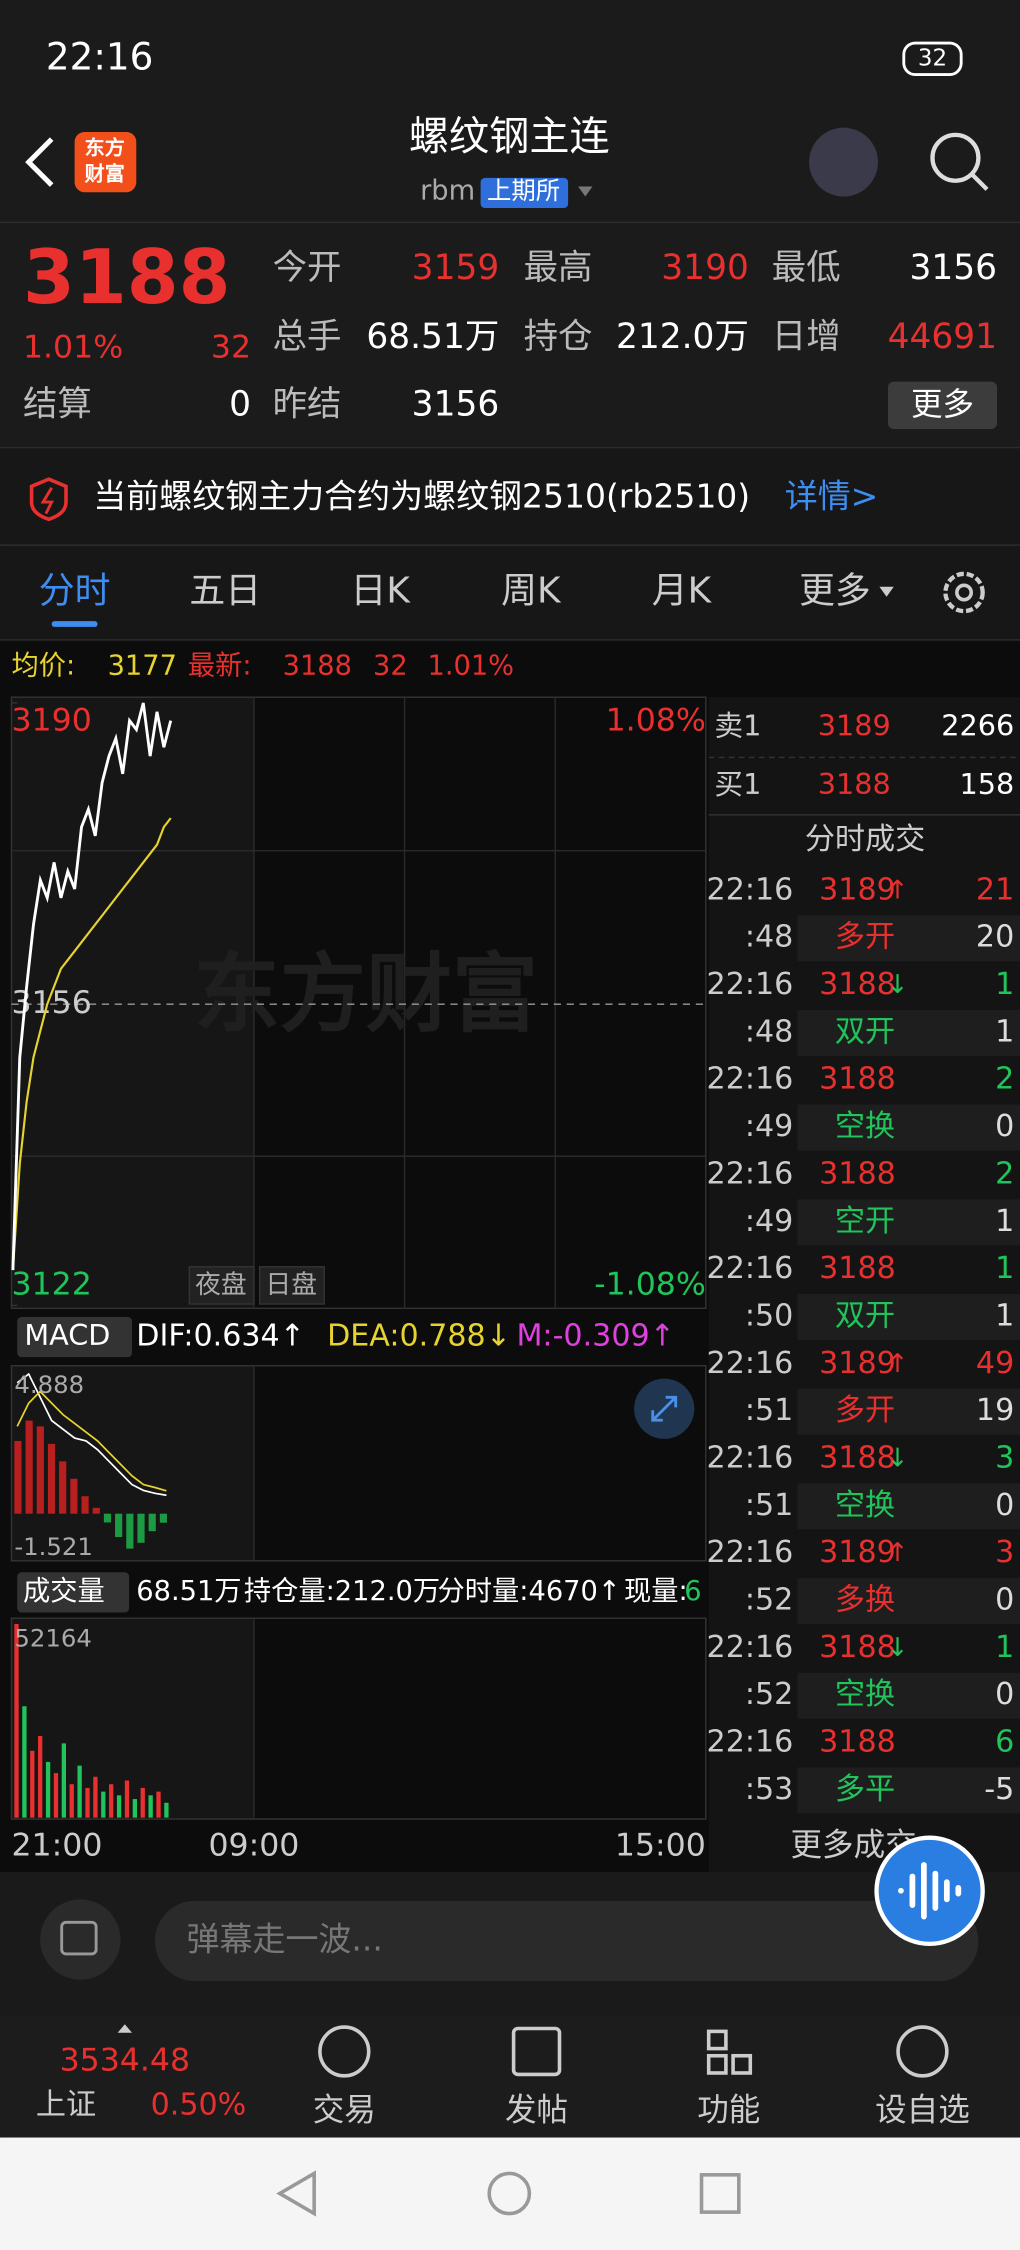 This screenshot has width=1020, height=2250. What do you see at coordinates (421, 495) in the screenshot?
I see `notice-text: 当前螺纹钢主力合约为螺纹钢2510(rb2510)` at bounding box center [421, 495].